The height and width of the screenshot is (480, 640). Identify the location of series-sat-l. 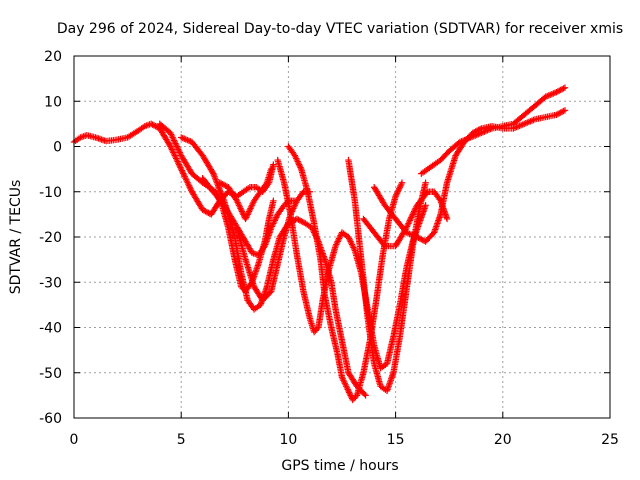
(245, 194).